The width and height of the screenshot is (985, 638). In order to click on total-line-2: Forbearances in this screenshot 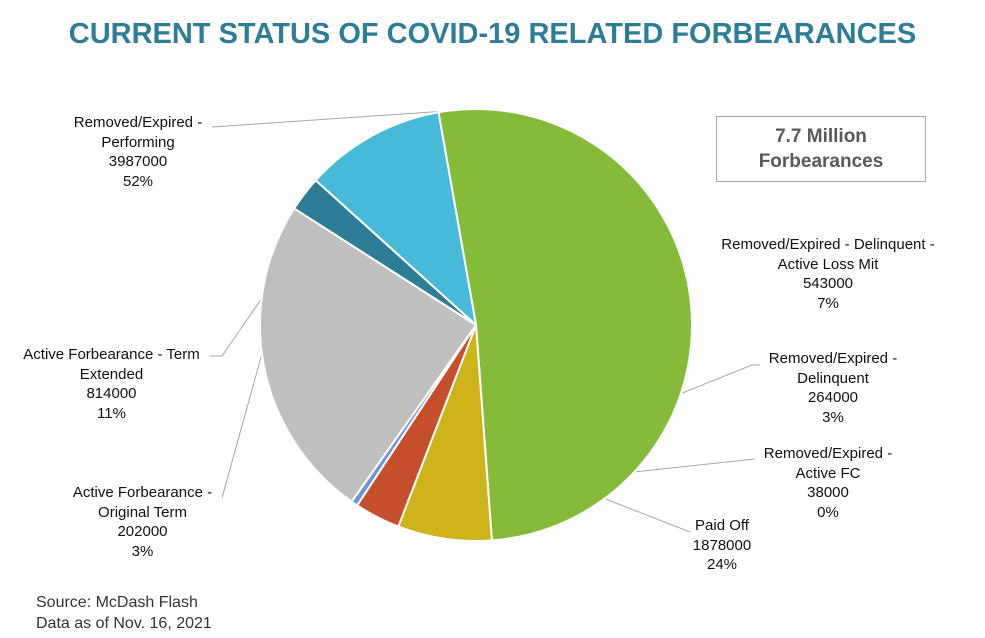, I will do `click(821, 161)`.